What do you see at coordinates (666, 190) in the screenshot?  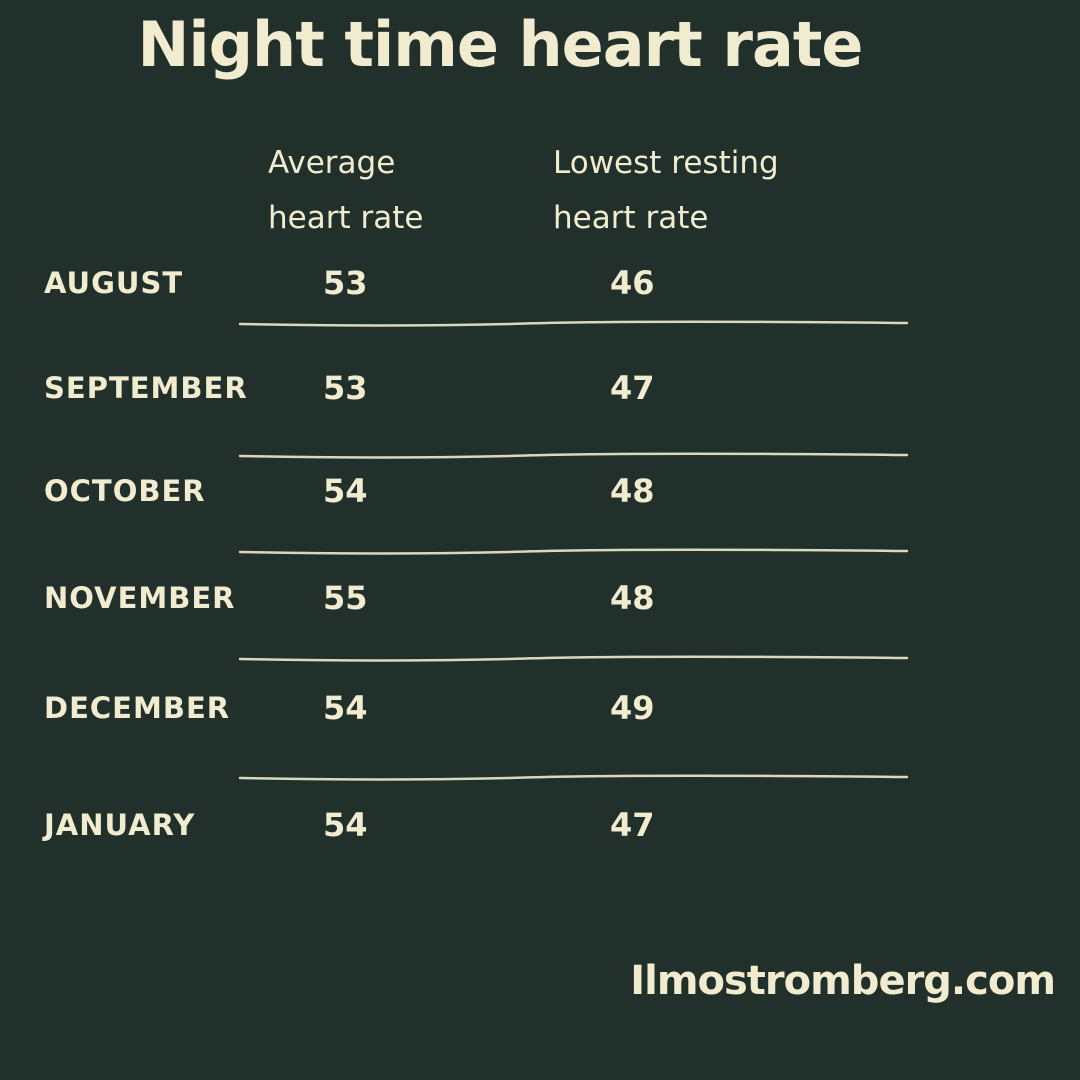 I see `column-header: Lowest resting heart rate` at bounding box center [666, 190].